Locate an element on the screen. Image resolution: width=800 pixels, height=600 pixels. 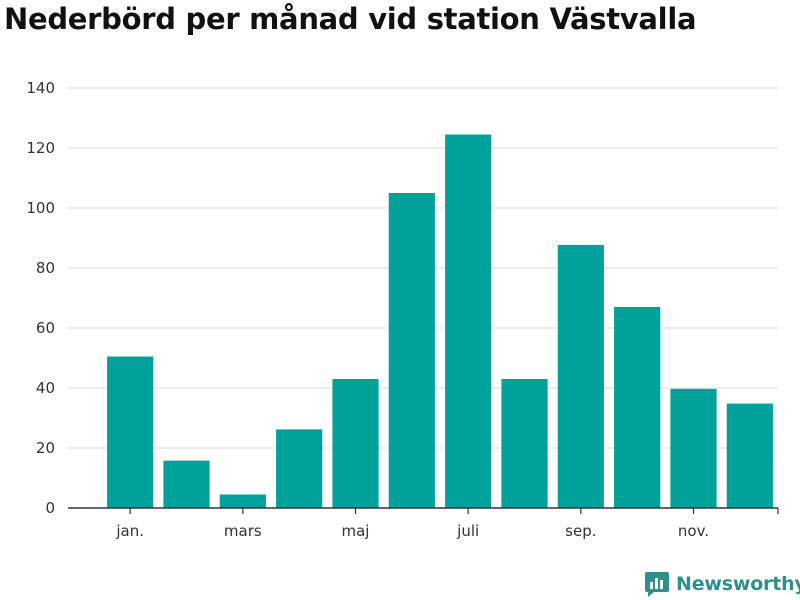
bar-sep is located at coordinates (580, 376).